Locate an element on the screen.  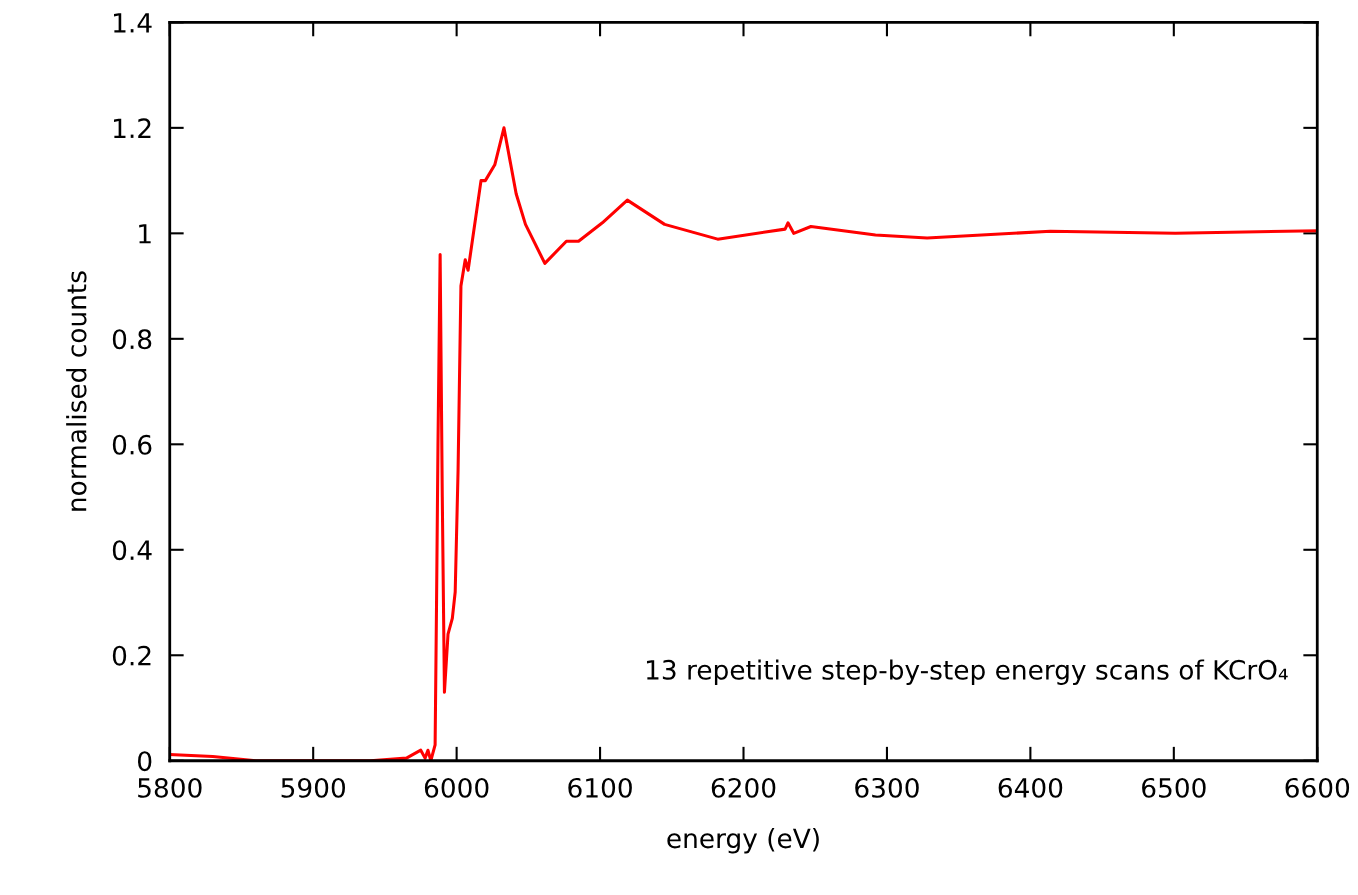
x-tick-label: 5800 is located at coordinates (170, 787).